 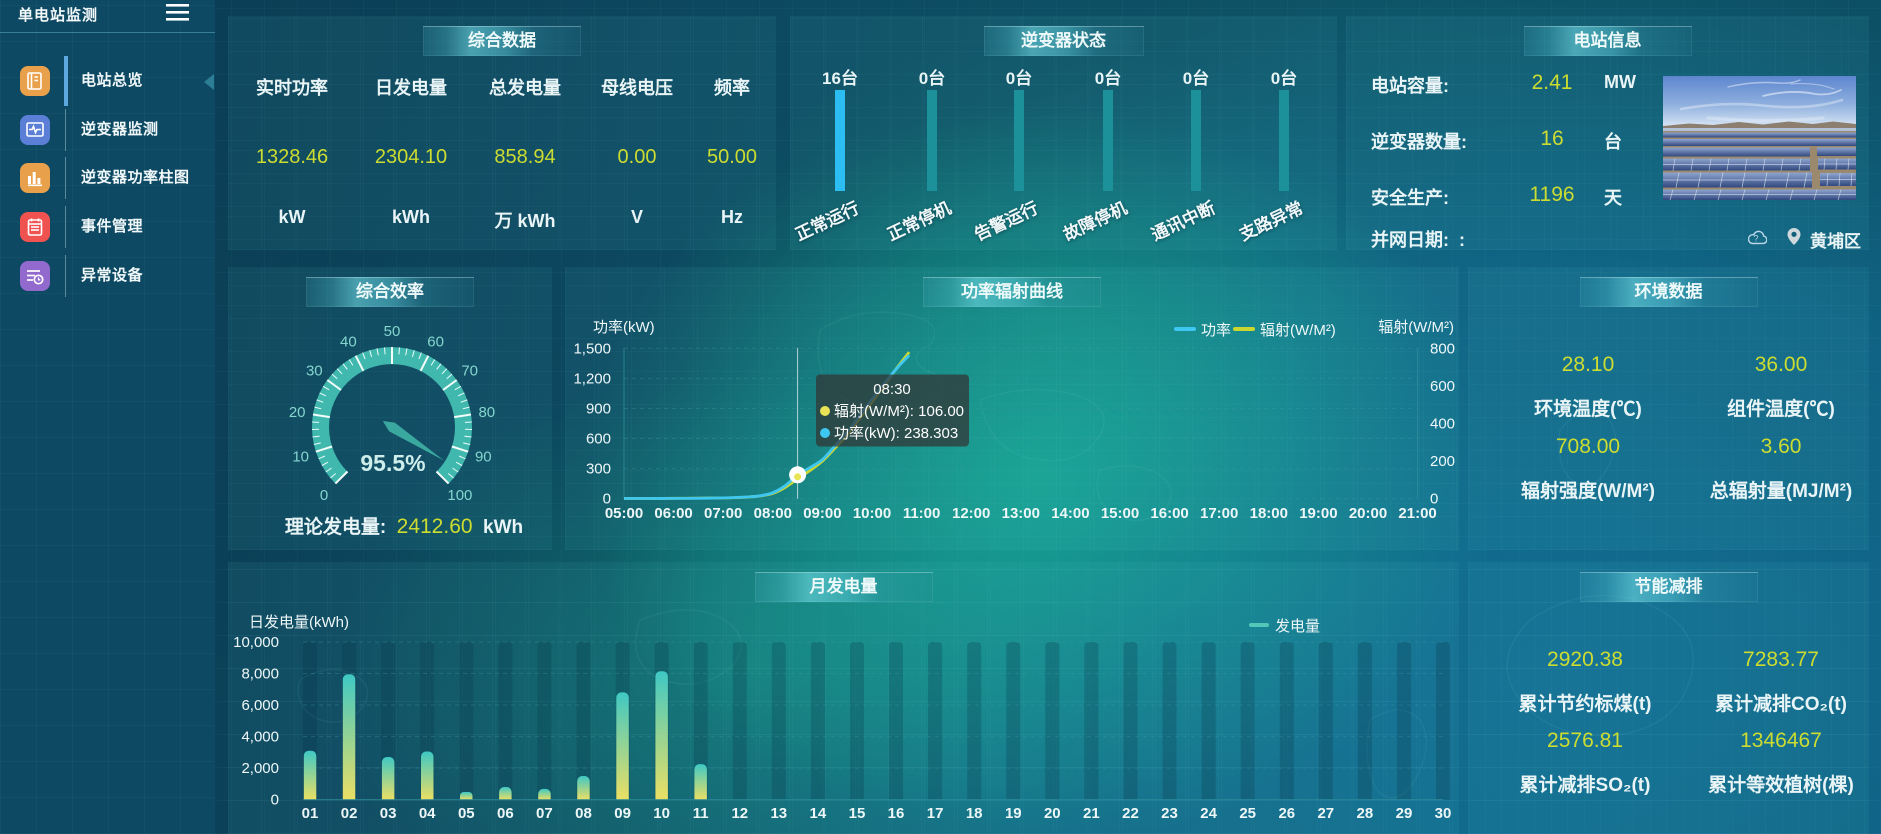 I want to click on svg-text: 13, so click(x=778, y=813).